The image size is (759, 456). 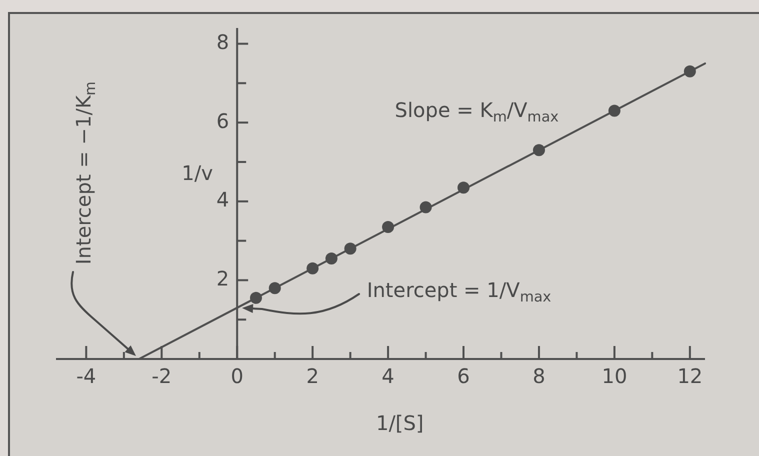 What do you see at coordinates (476, 112) in the screenshot?
I see `annotation: Slope = K$_{m}$/V$_{max}$` at bounding box center [476, 112].